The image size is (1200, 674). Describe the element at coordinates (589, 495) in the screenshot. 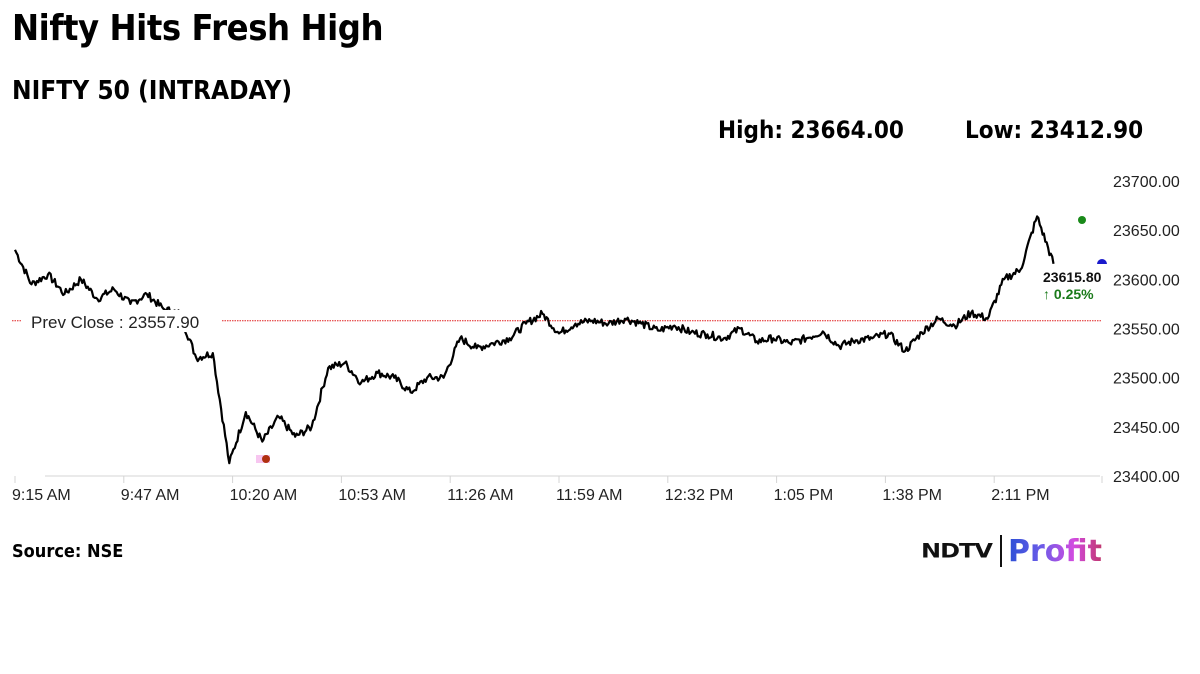

I see `x-tick-label: 11:59 AM` at that location.